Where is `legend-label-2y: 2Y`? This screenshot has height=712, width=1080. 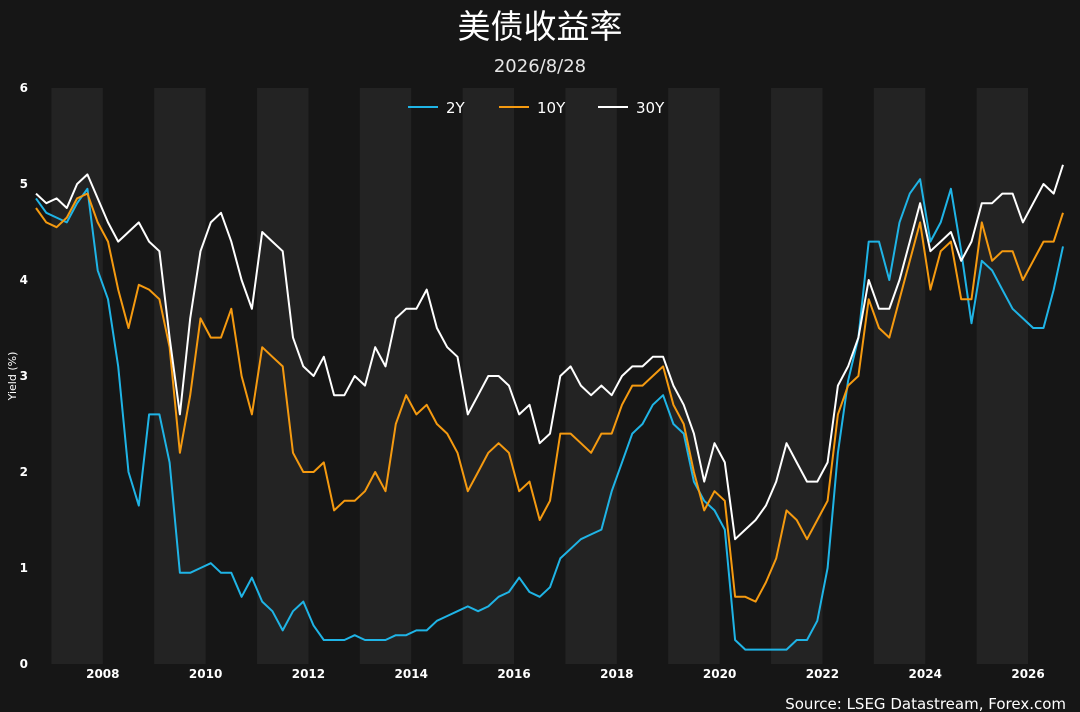
legend-label-2y: 2Y is located at coordinates (456, 108).